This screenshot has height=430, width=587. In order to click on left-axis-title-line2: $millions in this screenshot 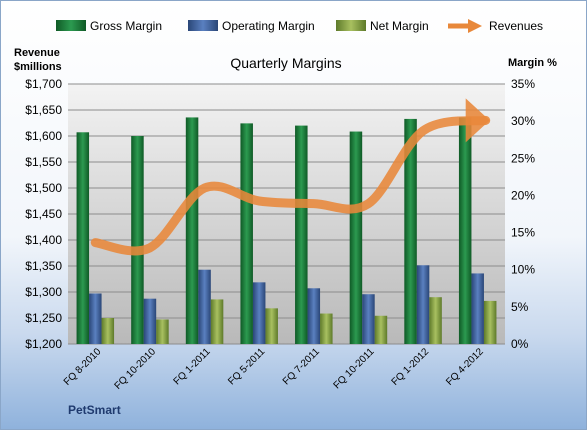, I will do `click(38, 67)`.